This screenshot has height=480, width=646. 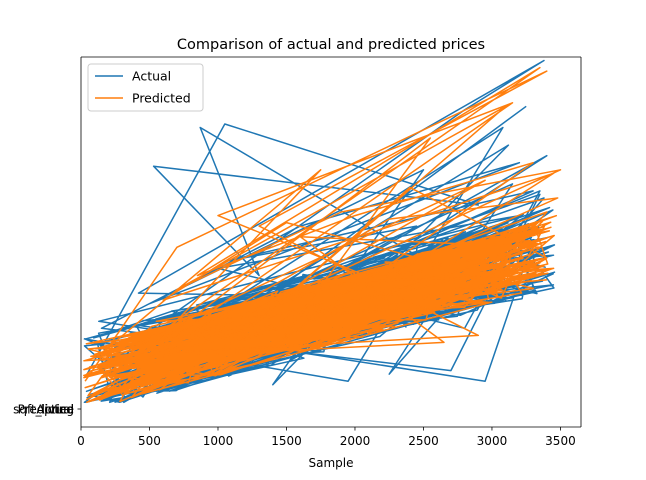 I want to click on y-tick-label-4: Predicted, so click(x=46, y=410).